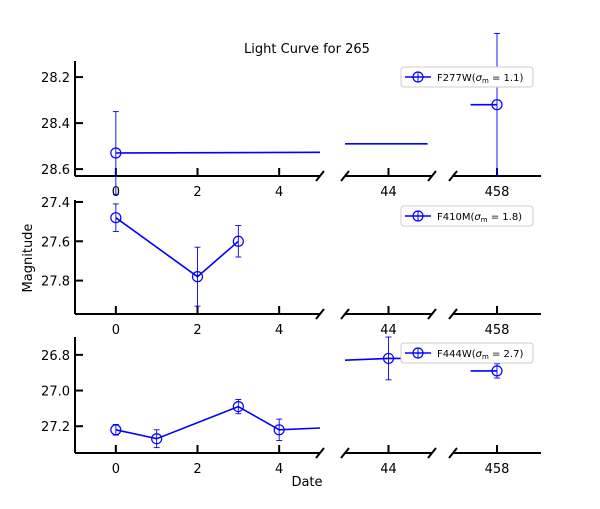 The width and height of the screenshot is (600, 509). What do you see at coordinates (55, 282) in the screenshot?
I see `y-tick-label: 27.8` at bounding box center [55, 282].